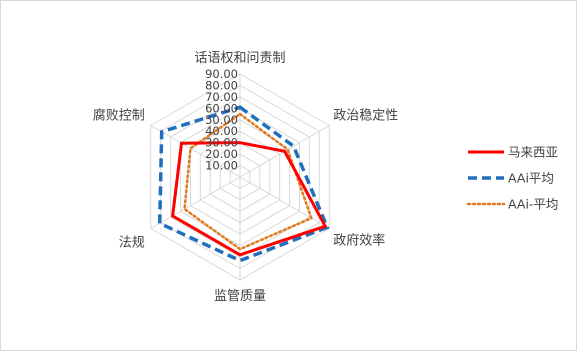  I want to click on radar-series, so click(243, 184).